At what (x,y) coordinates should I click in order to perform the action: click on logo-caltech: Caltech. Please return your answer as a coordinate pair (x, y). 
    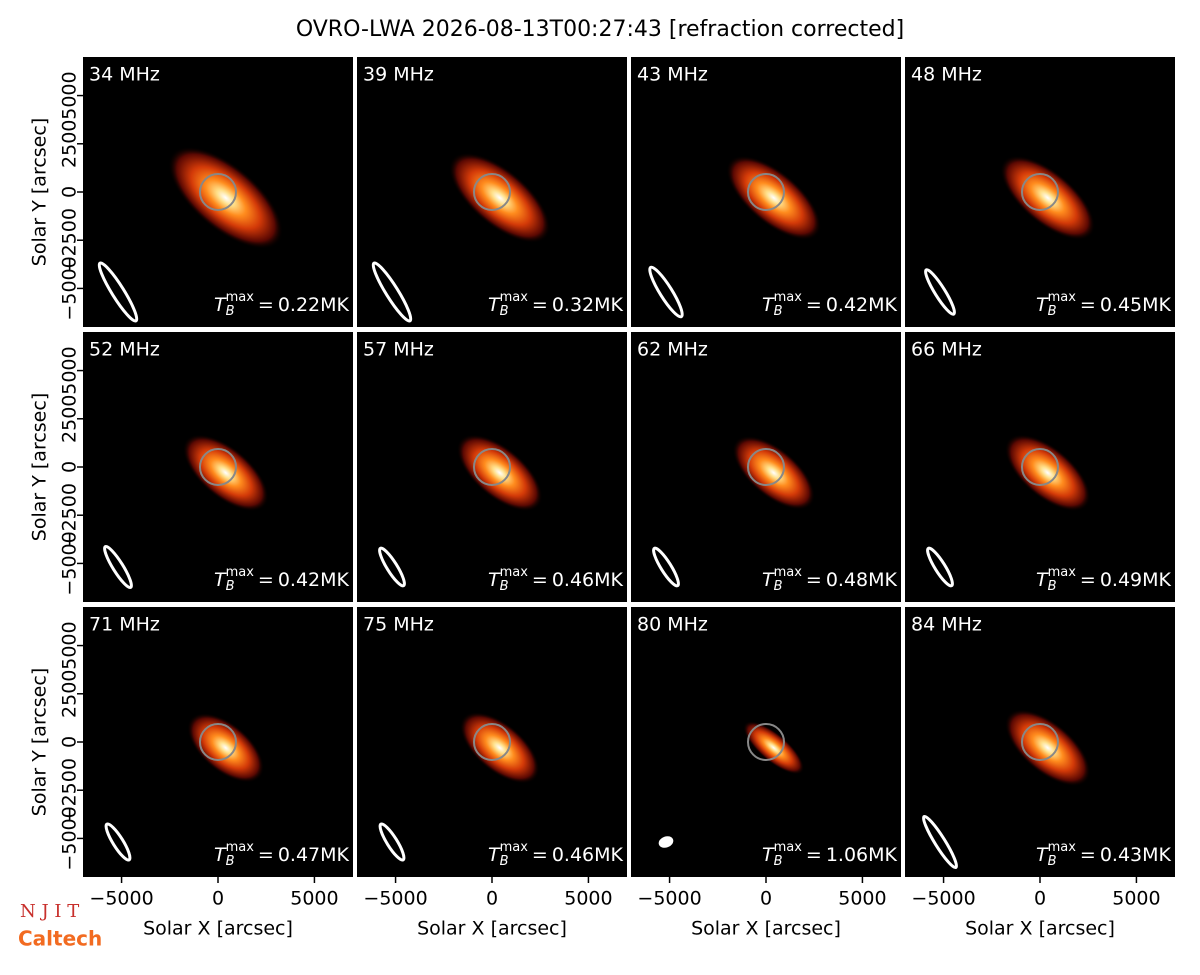
    Looking at the image, I should click on (60, 939).